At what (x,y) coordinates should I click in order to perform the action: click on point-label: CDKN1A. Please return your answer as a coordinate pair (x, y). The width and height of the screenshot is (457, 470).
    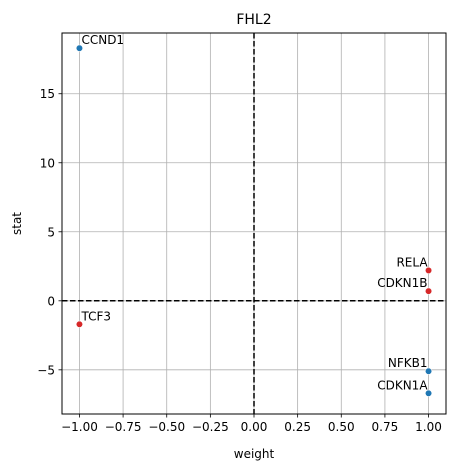
    Looking at the image, I should click on (402, 385).